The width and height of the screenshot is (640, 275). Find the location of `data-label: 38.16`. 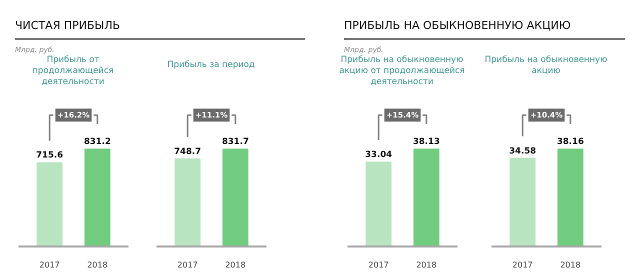

data-label: 38.16 is located at coordinates (570, 142).